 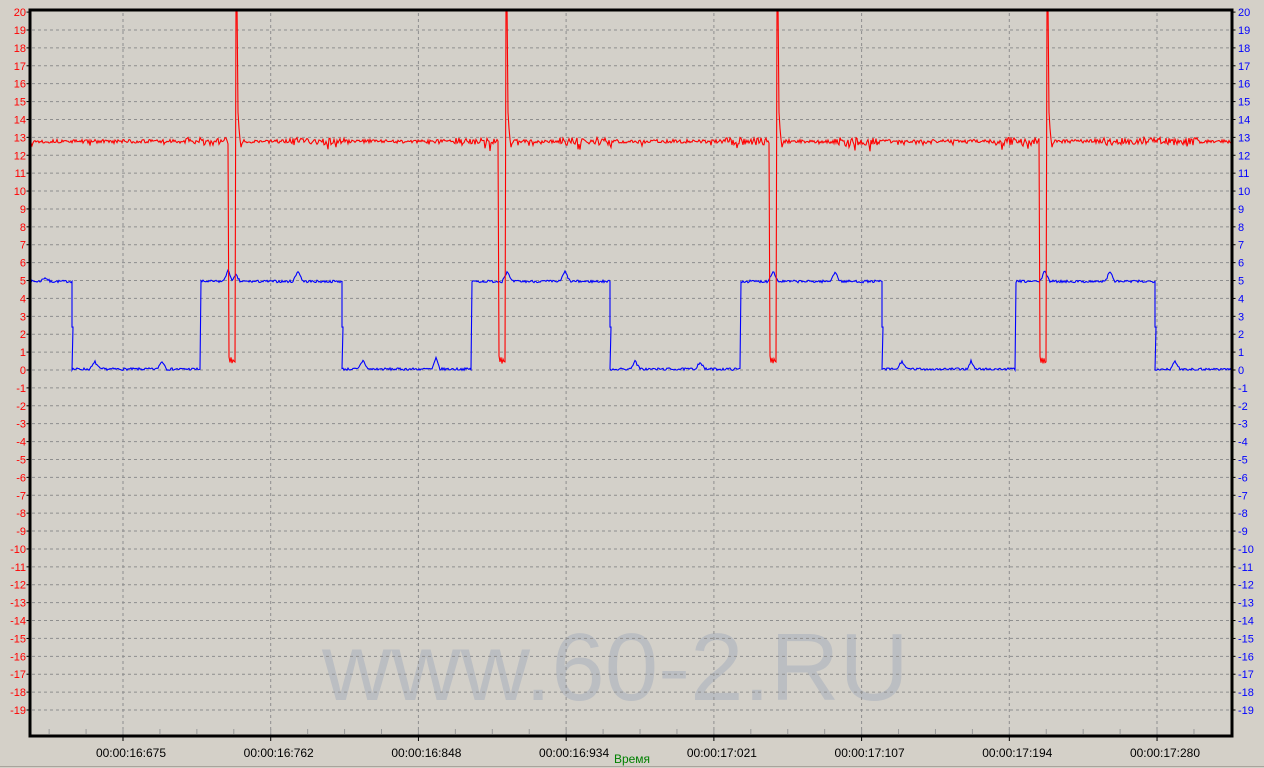 What do you see at coordinates (1243, 478) in the screenshot?
I see `y-axis-label-right: -6` at bounding box center [1243, 478].